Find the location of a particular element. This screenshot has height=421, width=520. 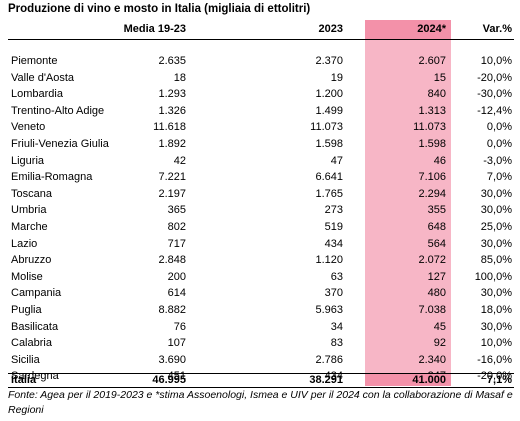

header-var: Var.% is located at coordinates (497, 29).